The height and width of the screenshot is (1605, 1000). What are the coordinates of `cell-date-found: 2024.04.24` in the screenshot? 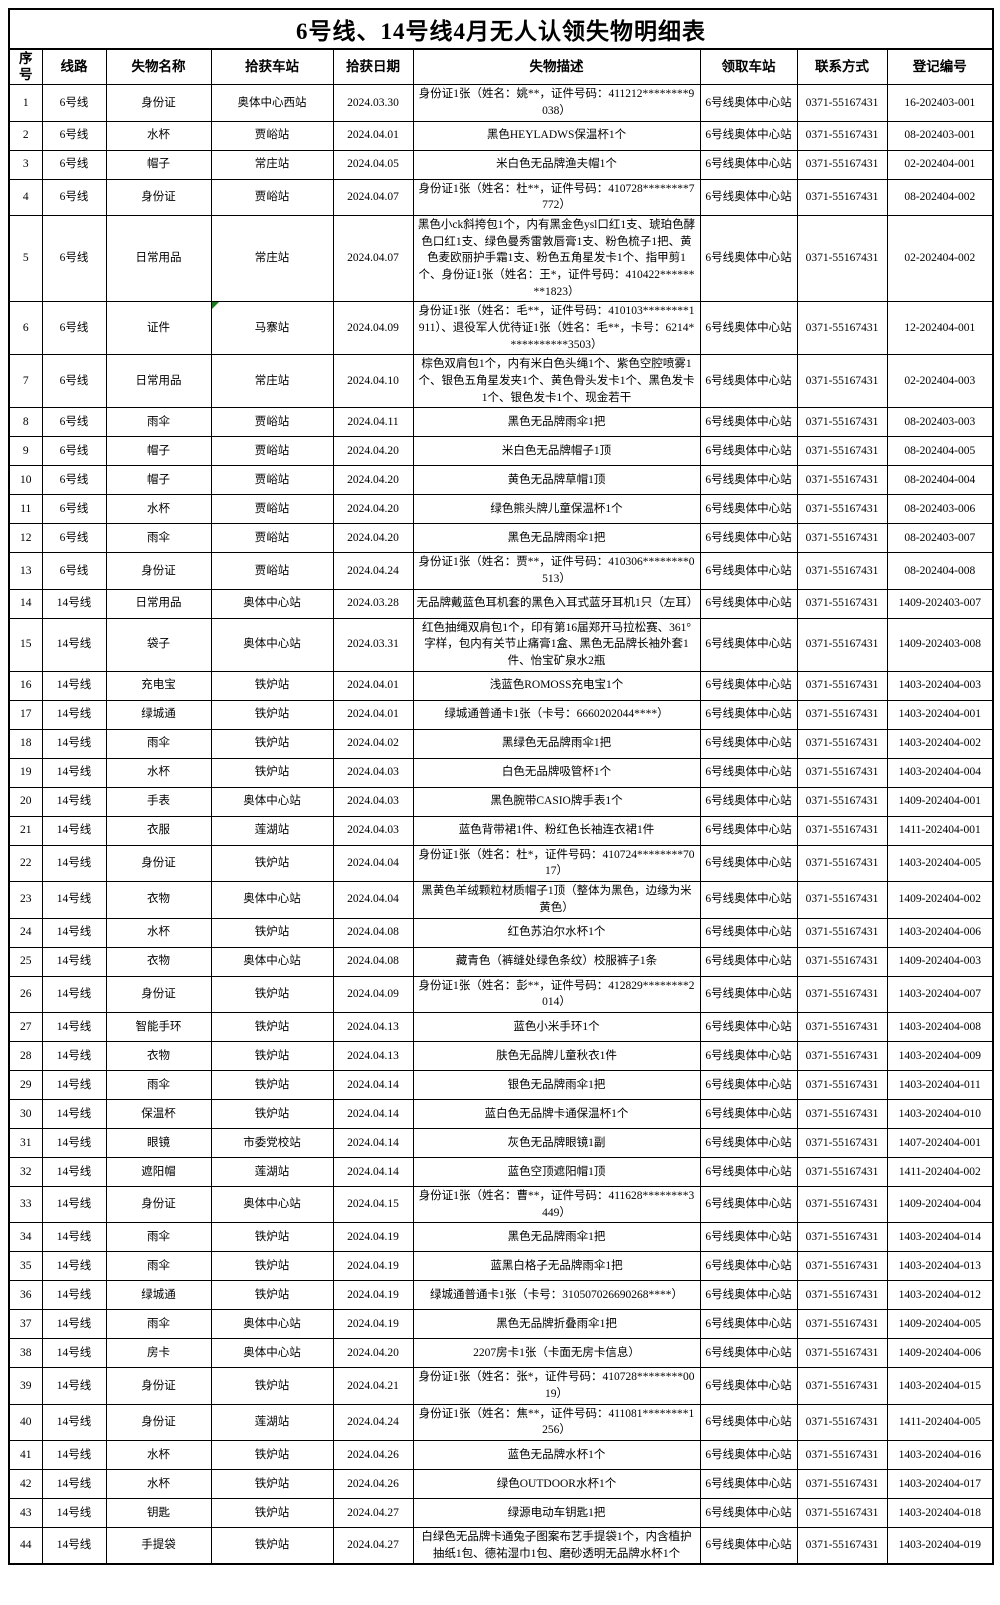 It's located at (373, 571).